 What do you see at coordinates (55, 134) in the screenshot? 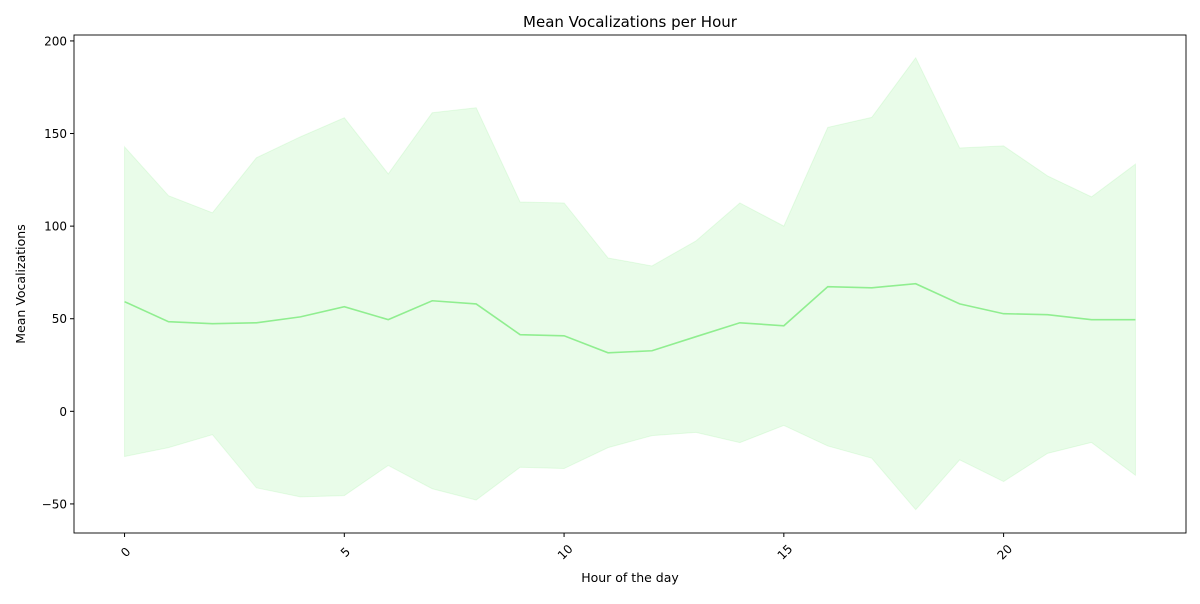
I see `y-tick-label: 150` at bounding box center [55, 134].